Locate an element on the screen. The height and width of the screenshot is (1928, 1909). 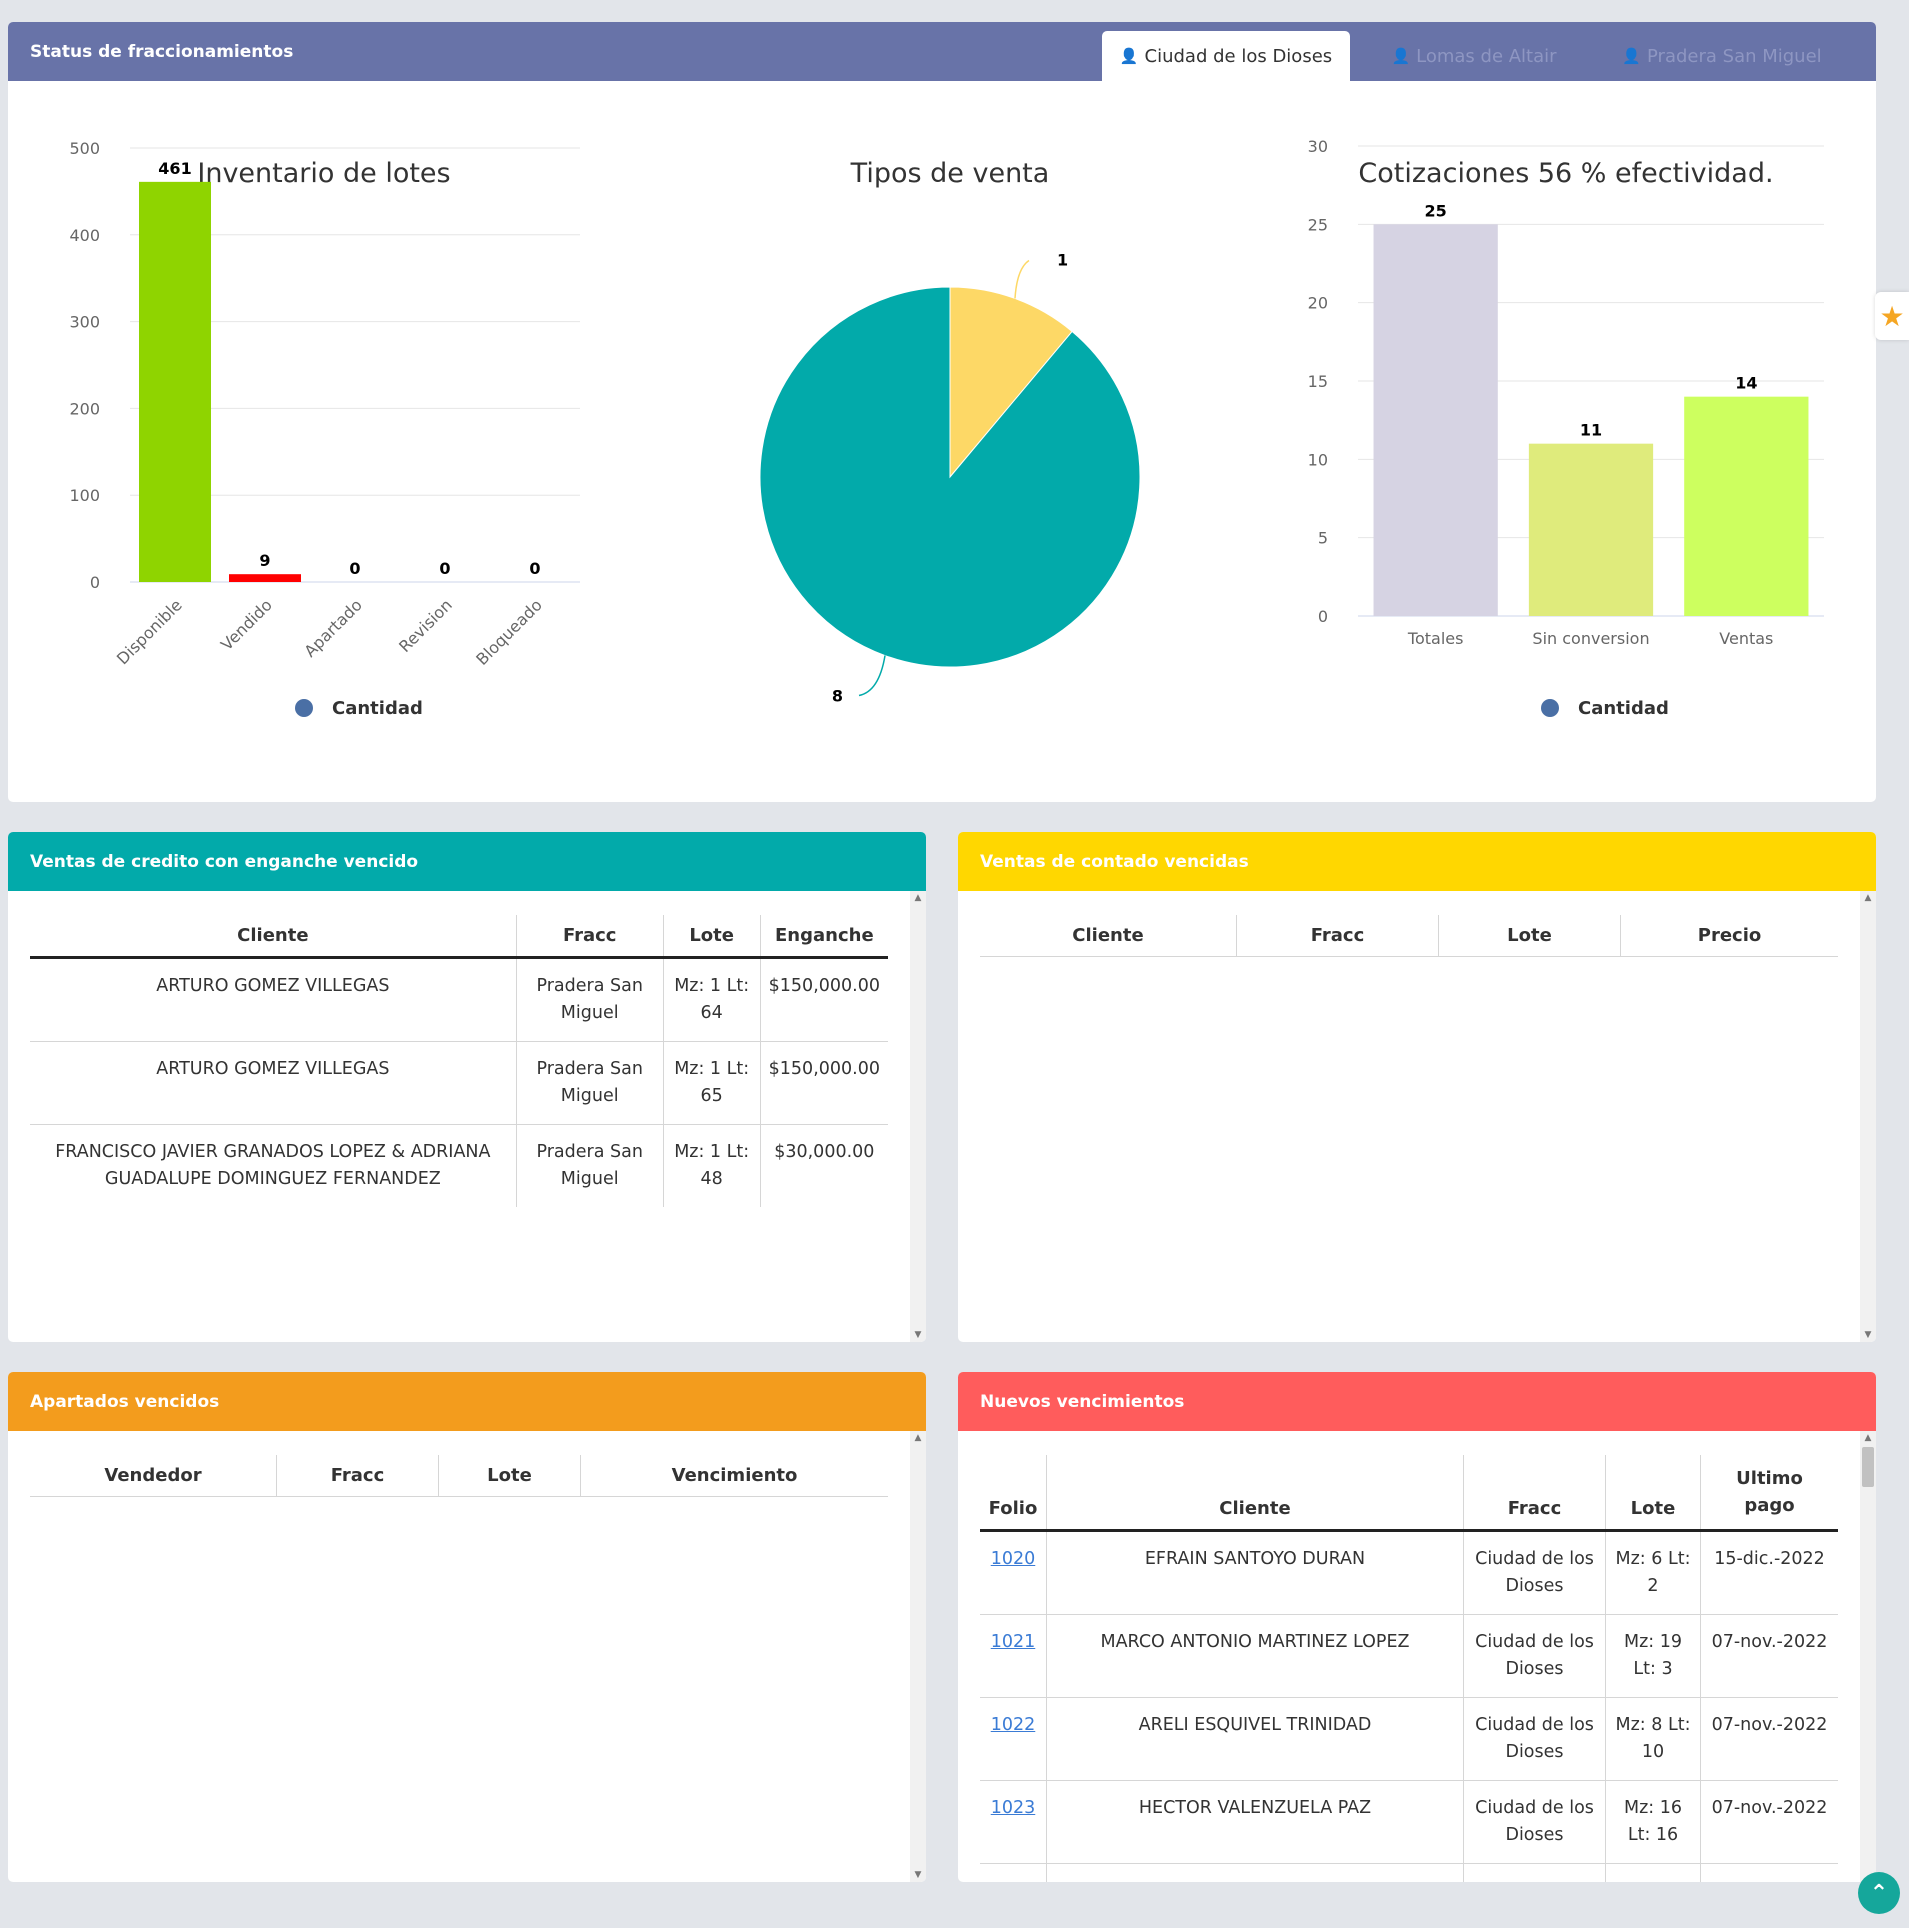
tab-label: Lomas de Altair is located at coordinates (1486, 56).